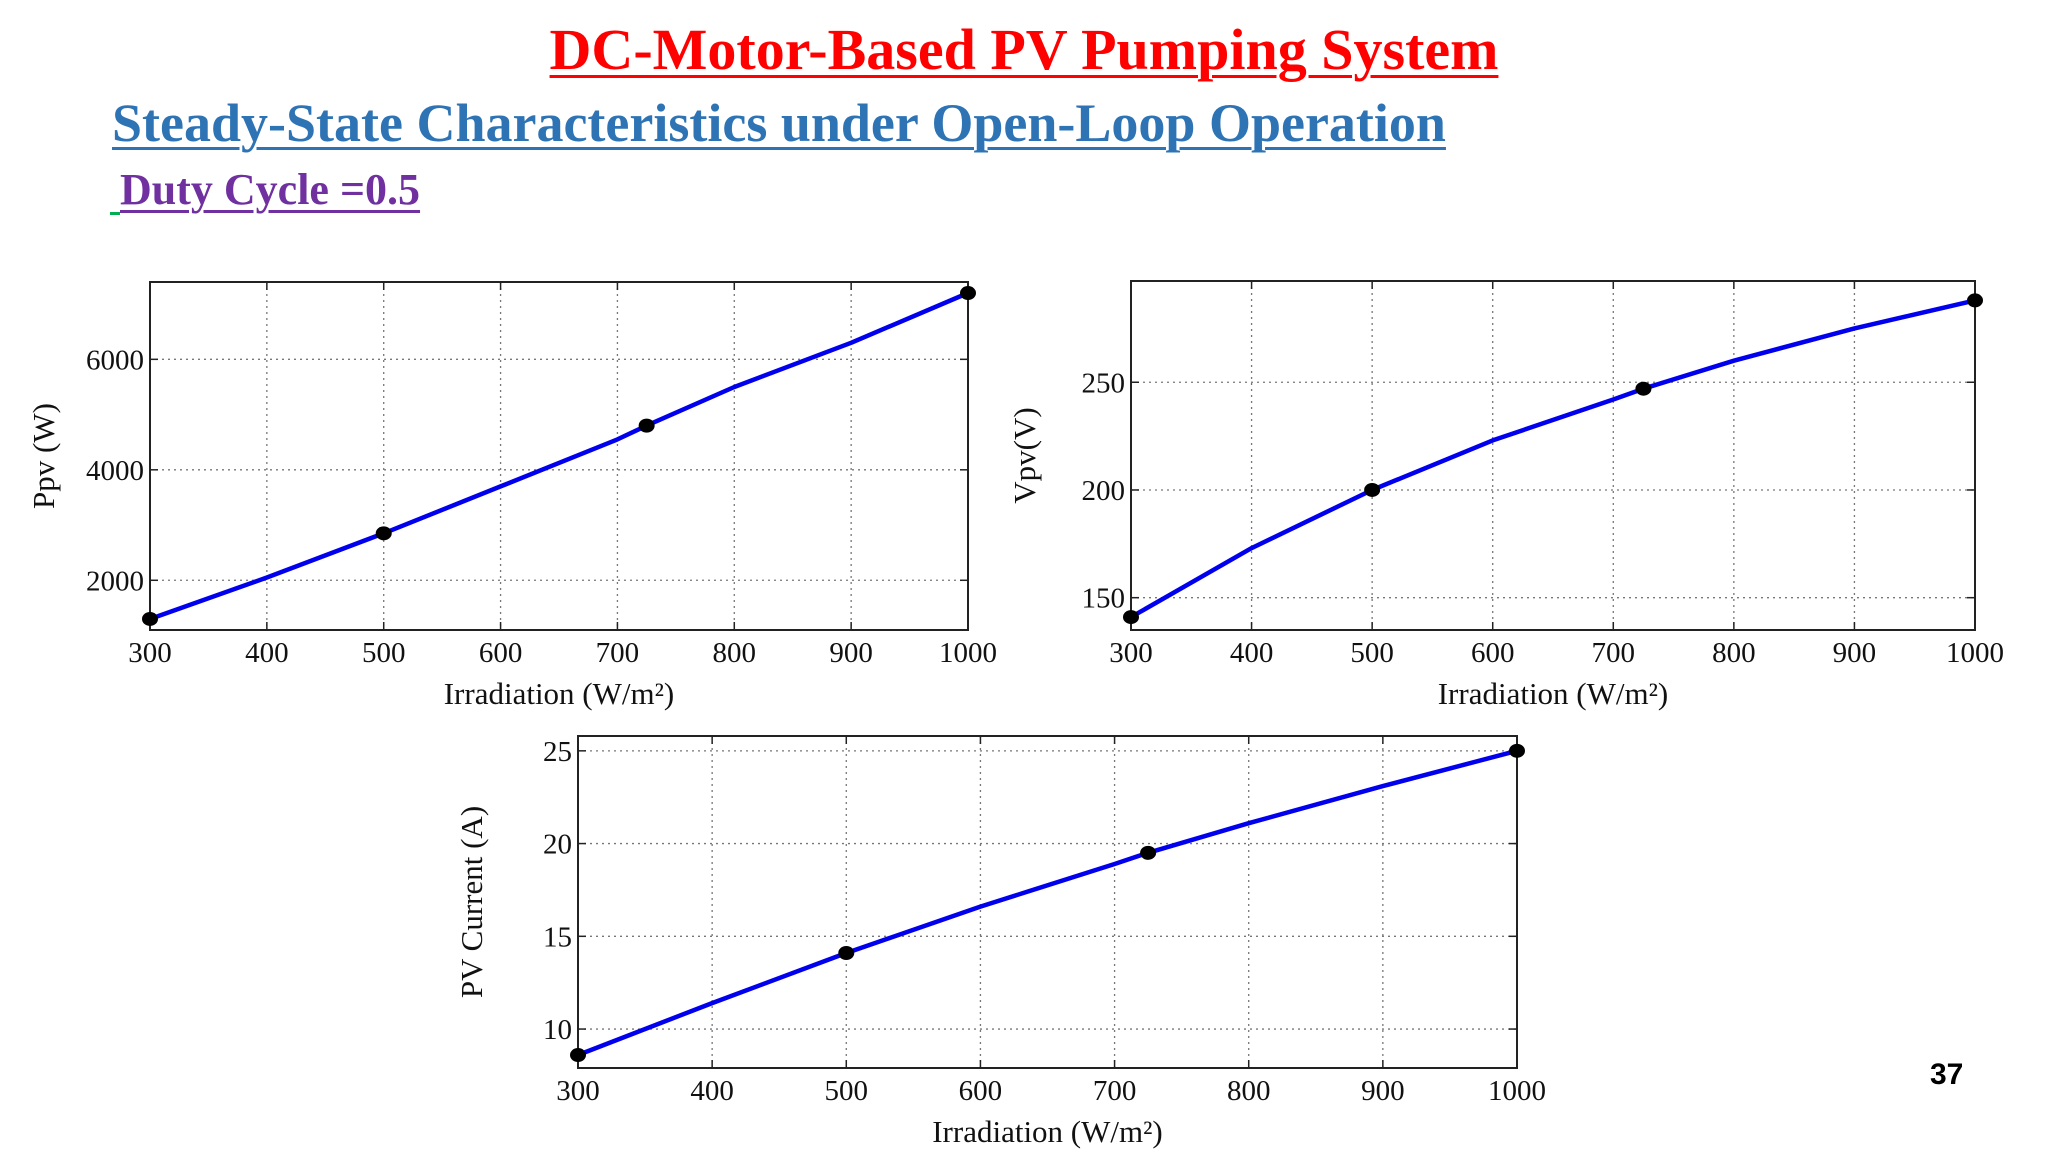 Image resolution: width=2048 pixels, height=1152 pixels. I want to click on y-axis-label: Ppv (W), so click(43, 456).